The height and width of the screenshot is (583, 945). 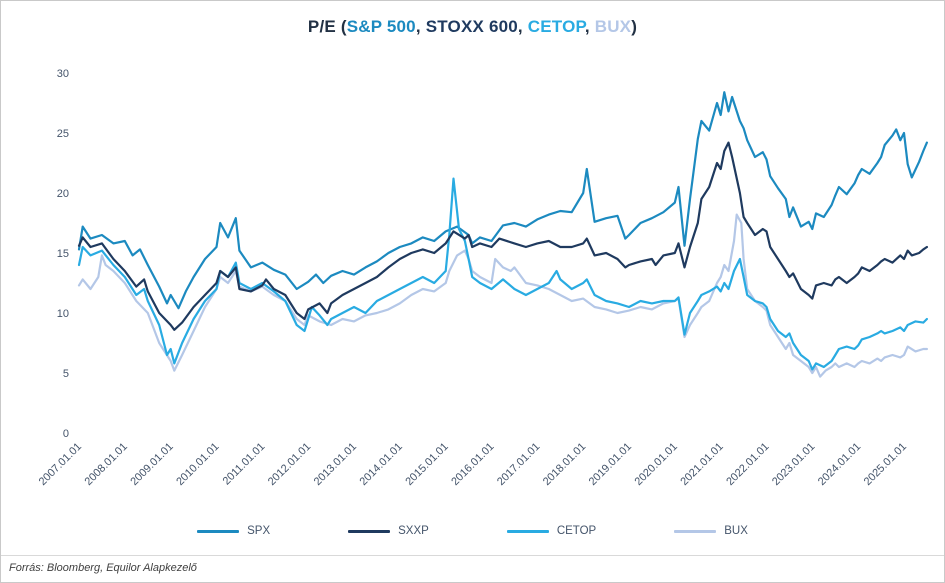 I want to click on x-tick-label: 2010.01.01, so click(x=197, y=464).